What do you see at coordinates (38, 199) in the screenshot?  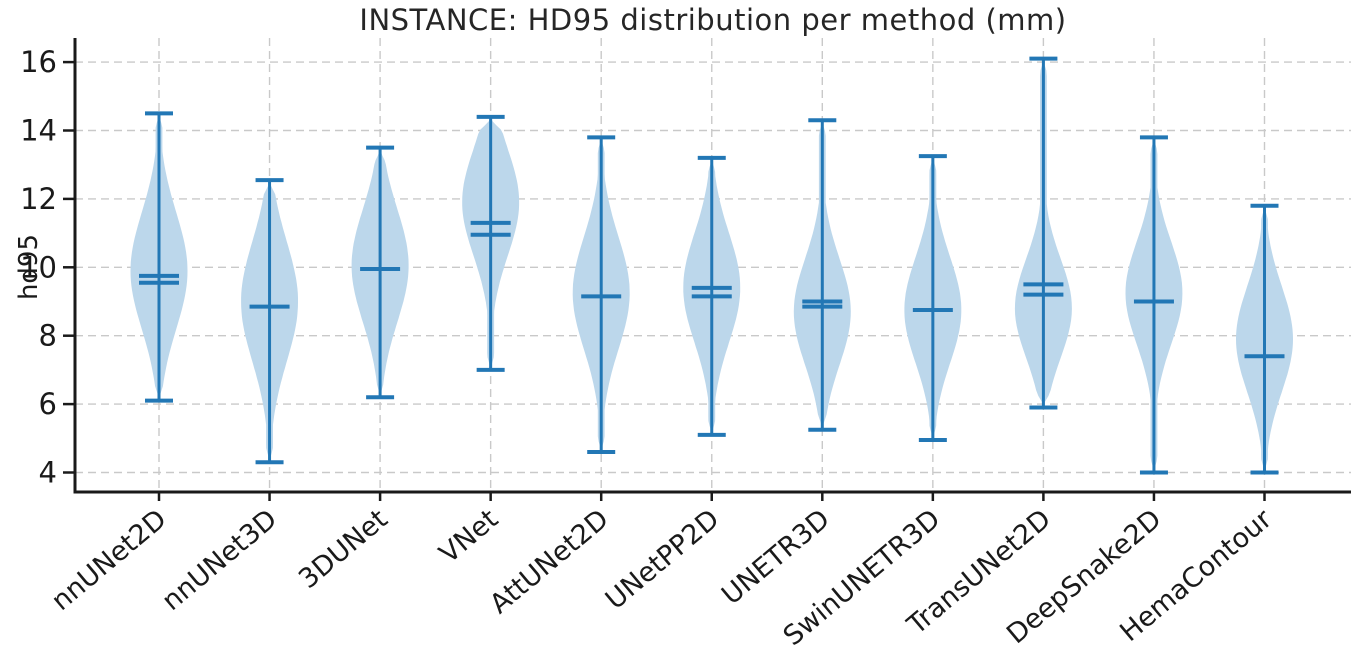 I see `y-tick-label: 12` at bounding box center [38, 199].